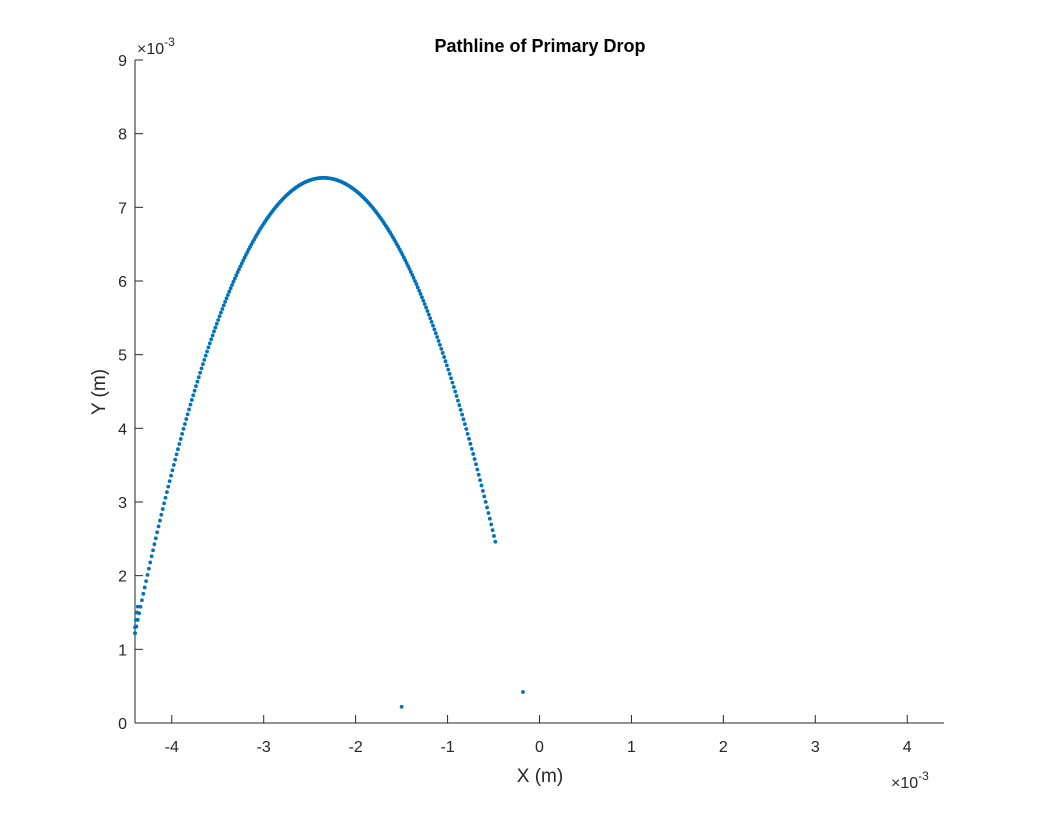  I want to click on y-ticks: 0 1 2 3 4 5 6 7 8 9, so click(130, 393).